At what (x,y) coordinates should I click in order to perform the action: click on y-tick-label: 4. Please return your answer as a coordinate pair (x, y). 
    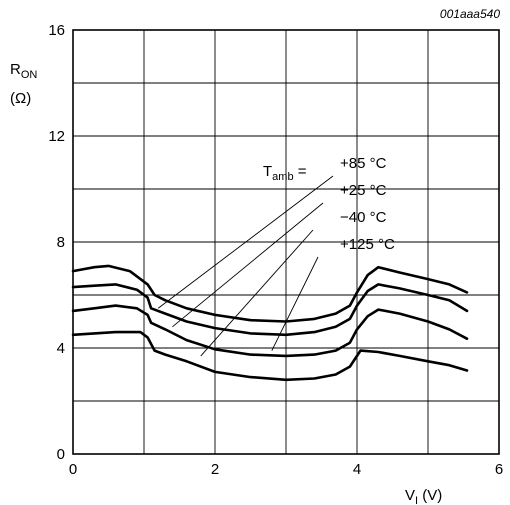
    Looking at the image, I should click on (61, 348).